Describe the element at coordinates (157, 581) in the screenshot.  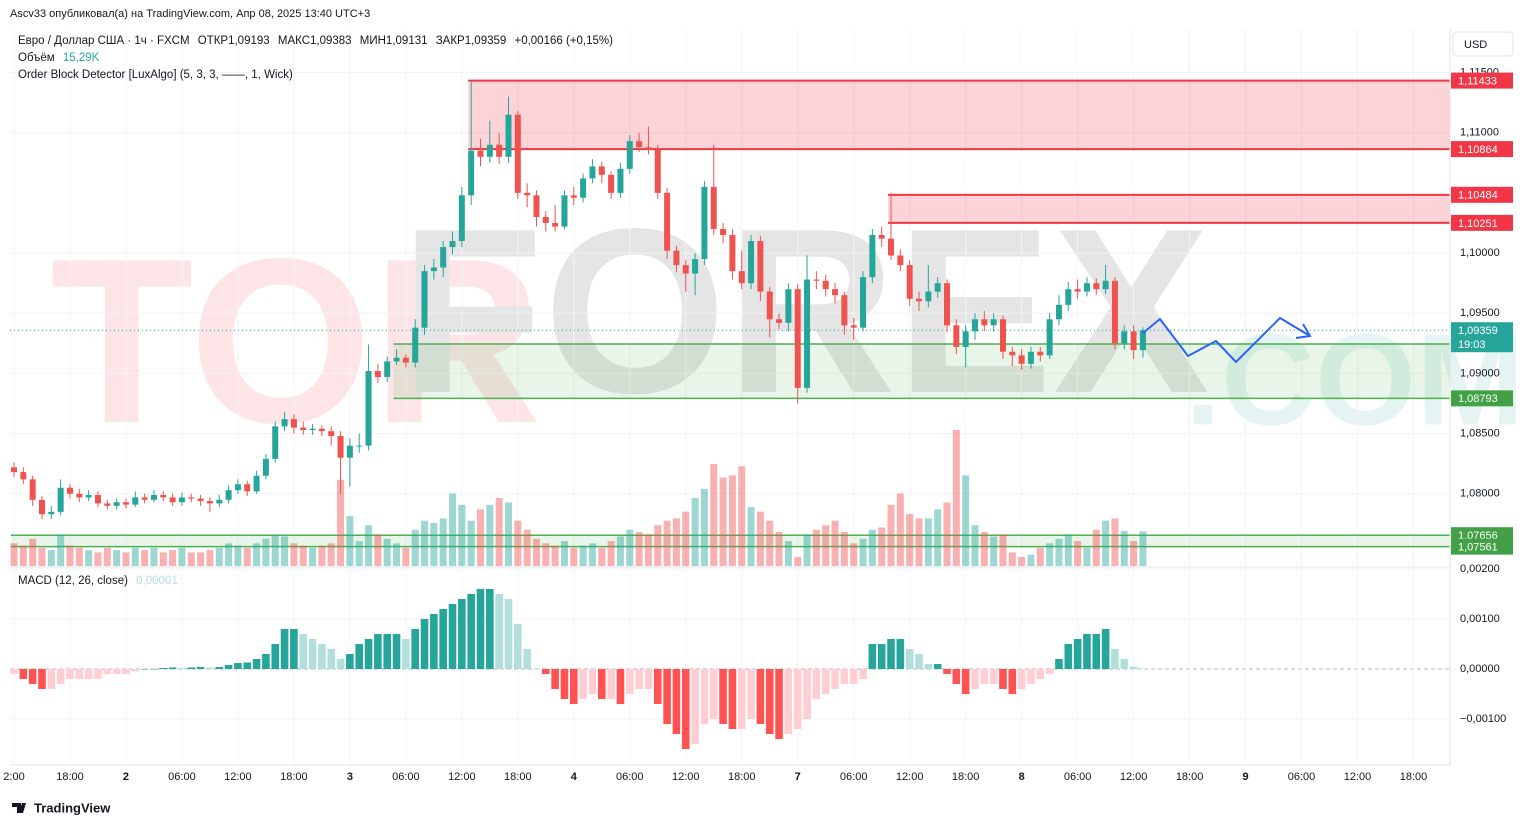
I see `macd-value: 0,00001` at that location.